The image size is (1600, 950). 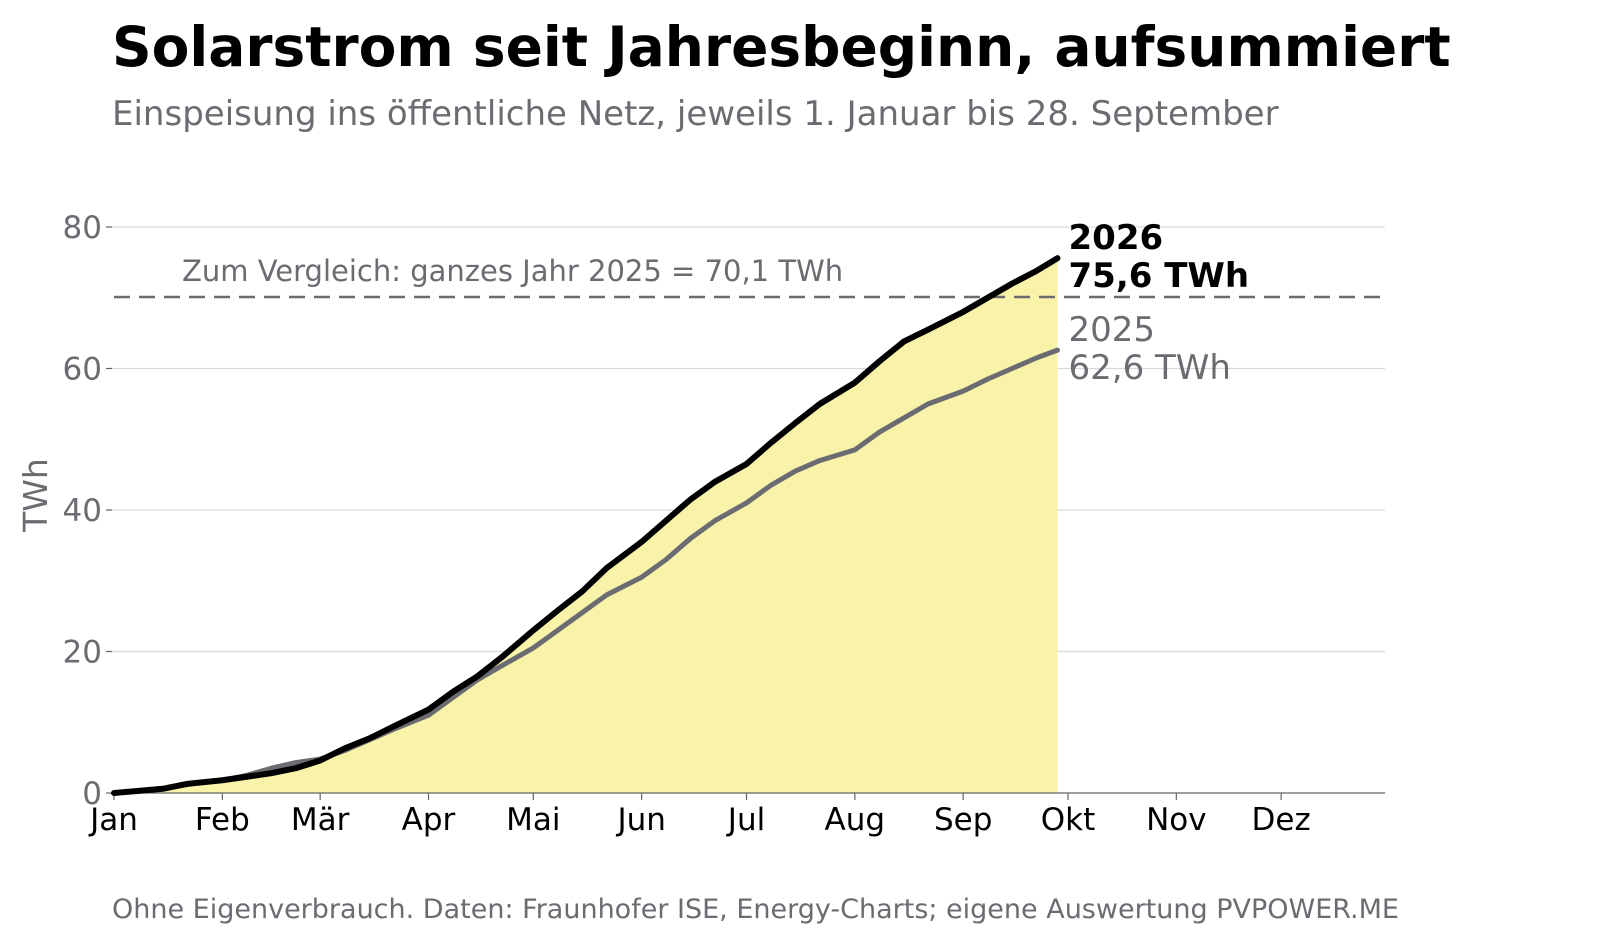 What do you see at coordinates (35, 495) in the screenshot?
I see `y-axis-title: TWh` at bounding box center [35, 495].